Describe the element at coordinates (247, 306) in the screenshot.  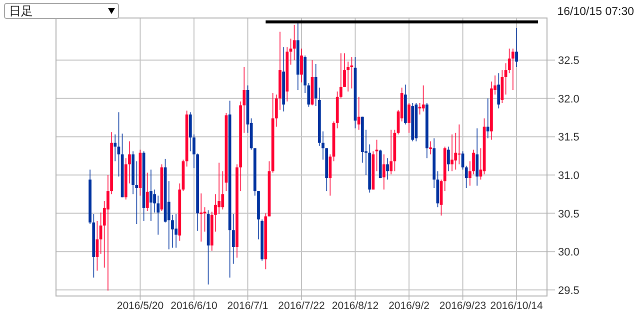
I see `x-tick-label: 2016/7/1` at that location.